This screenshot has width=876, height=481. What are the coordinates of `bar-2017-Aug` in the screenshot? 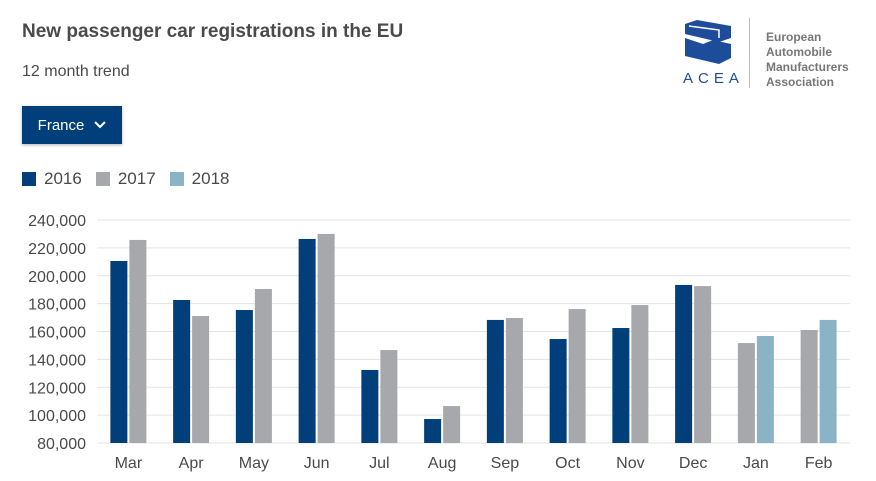 It's located at (452, 424).